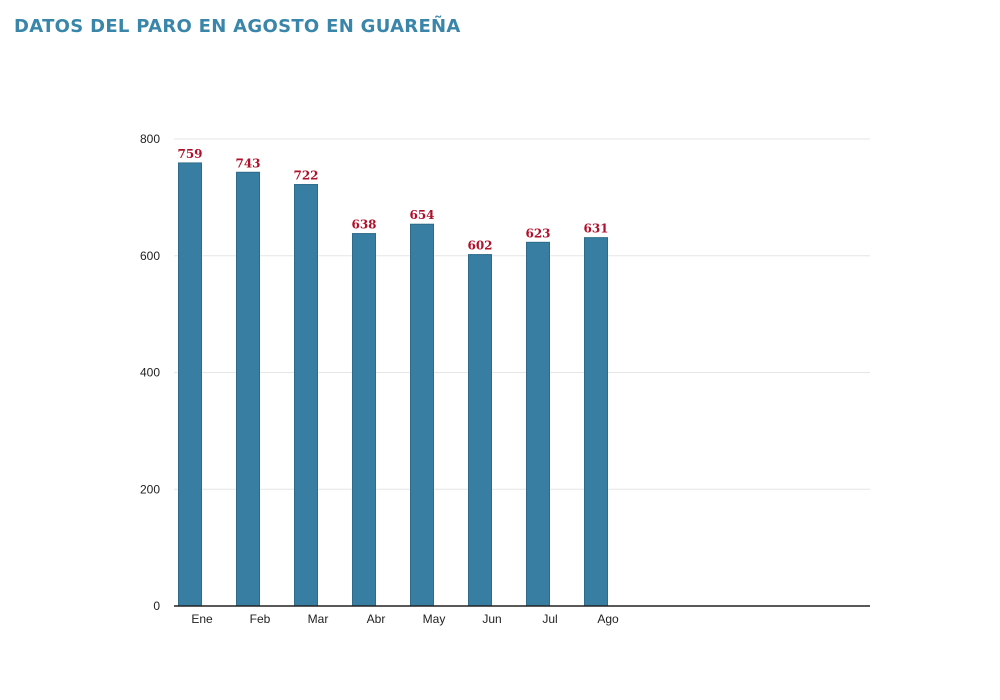  I want to click on x-tick-label: Abr, so click(376, 619).